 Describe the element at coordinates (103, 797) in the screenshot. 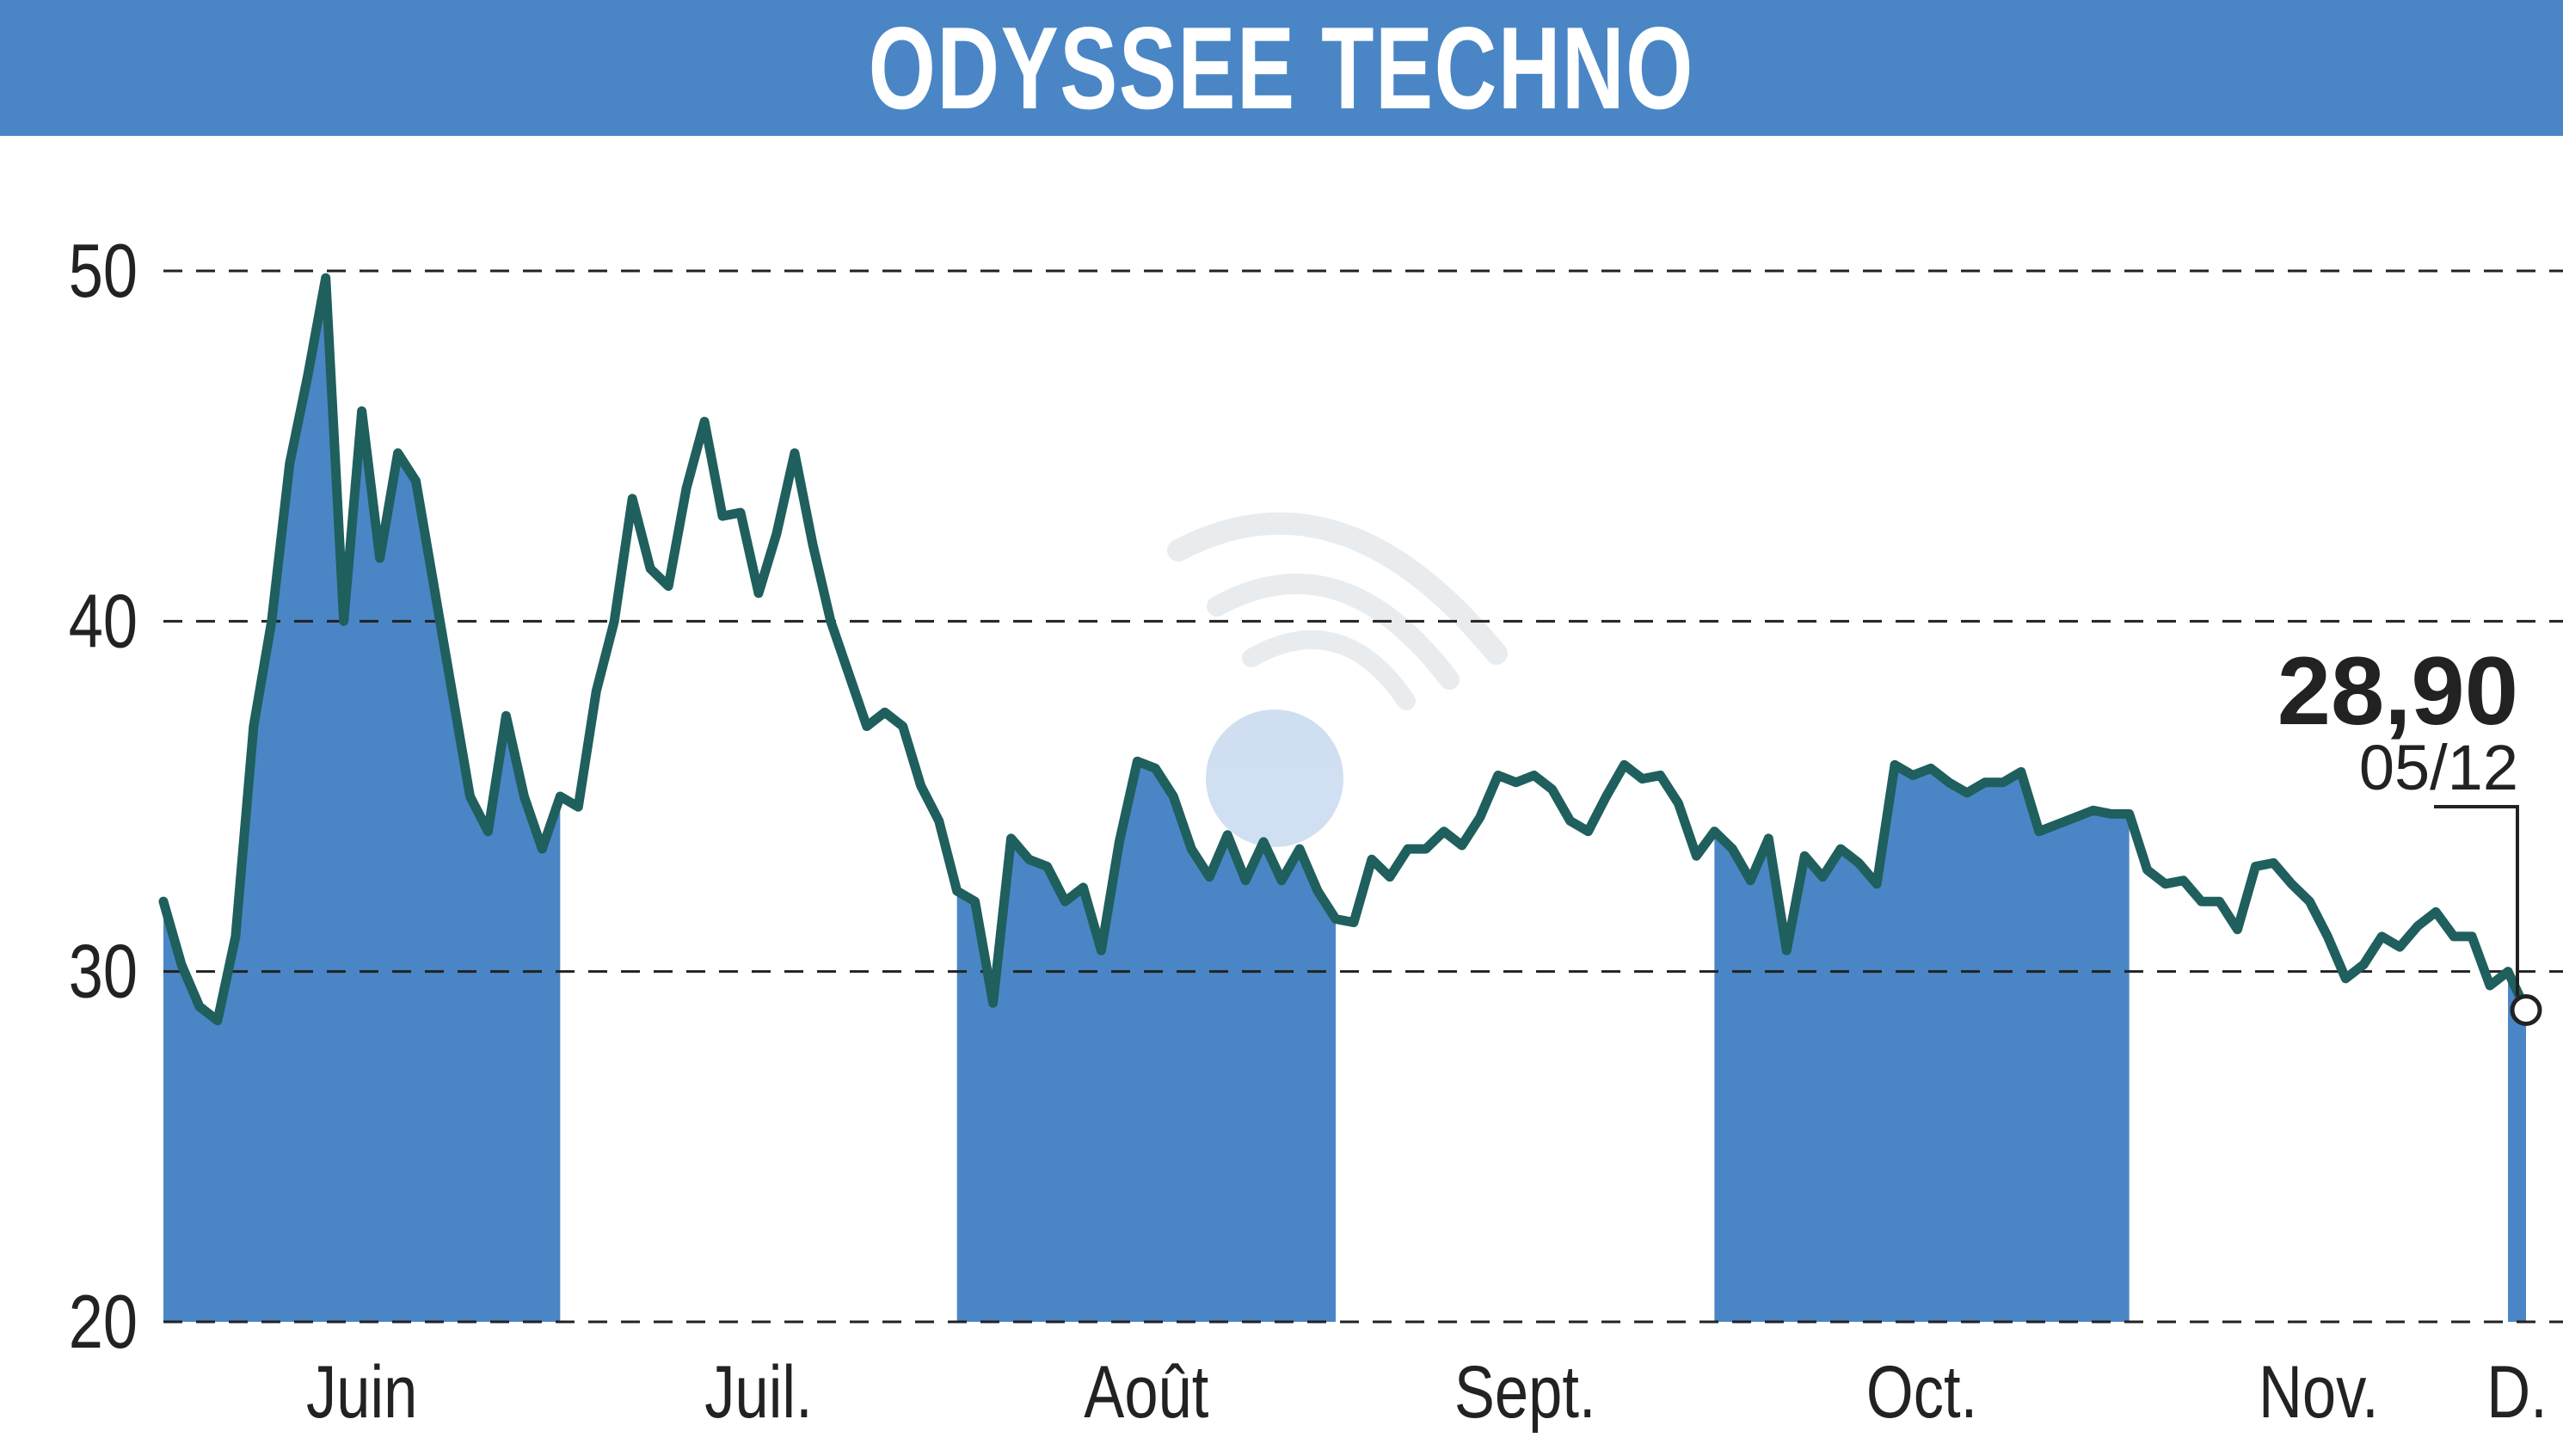

I see `y-axis-ticks: 20 30 40 50` at that location.